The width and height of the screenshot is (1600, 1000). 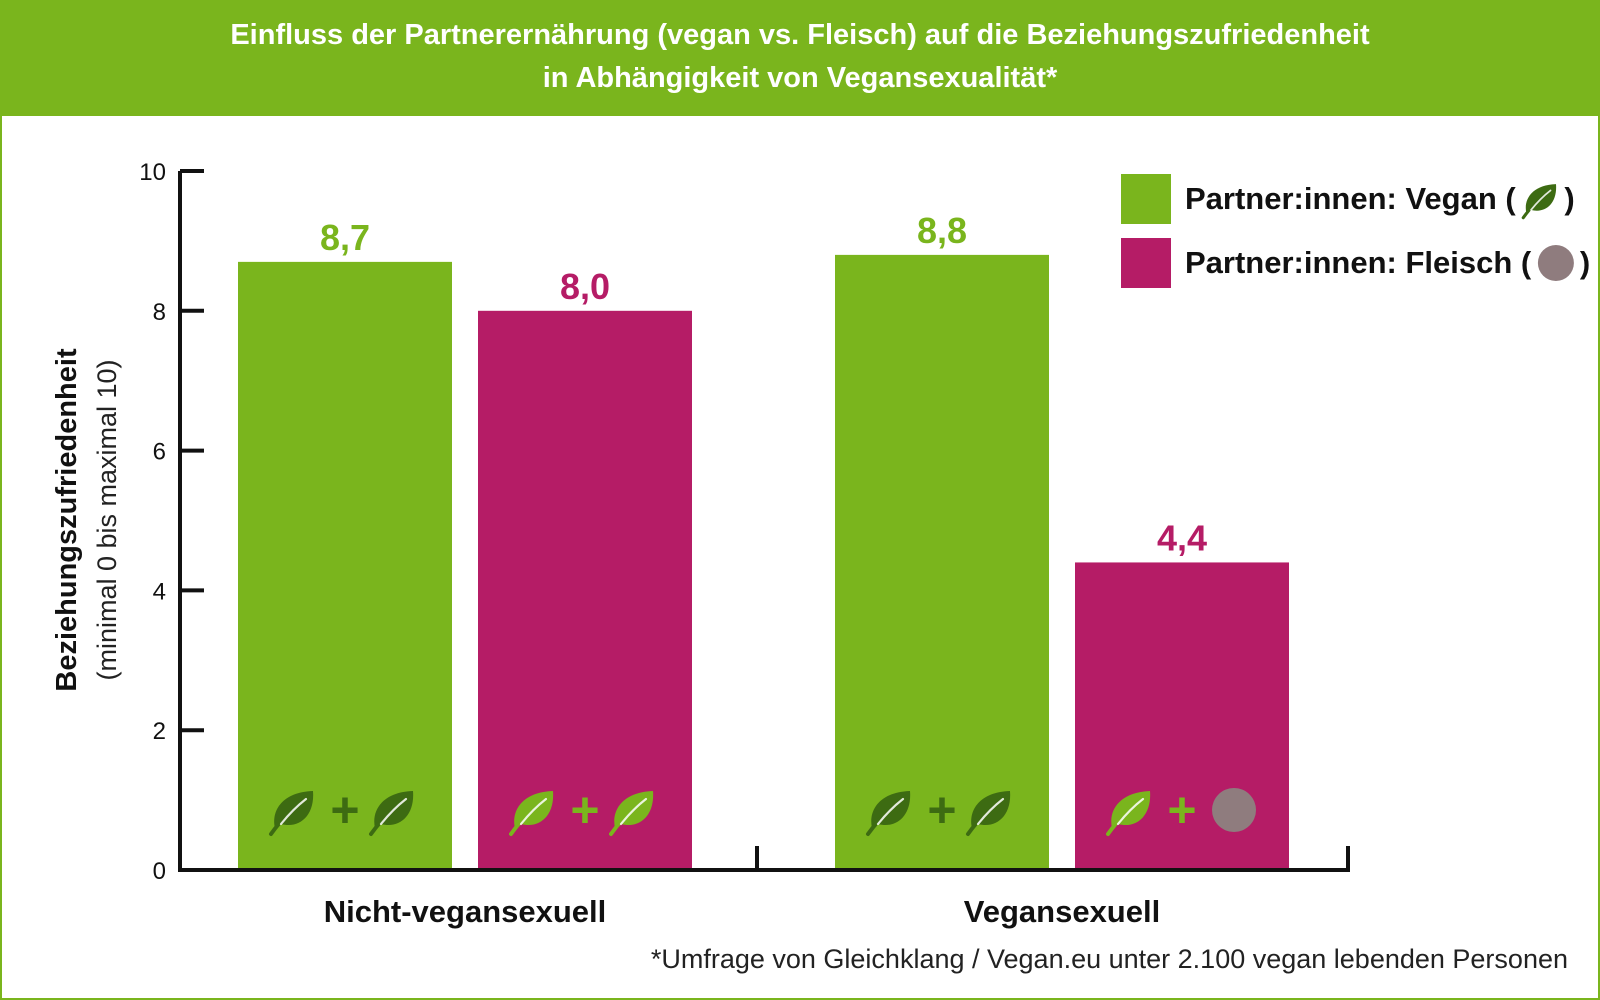 What do you see at coordinates (1358, 262) in the screenshot?
I see `legend-label-1: Partner:innen: Fleisch (` at bounding box center [1358, 262].